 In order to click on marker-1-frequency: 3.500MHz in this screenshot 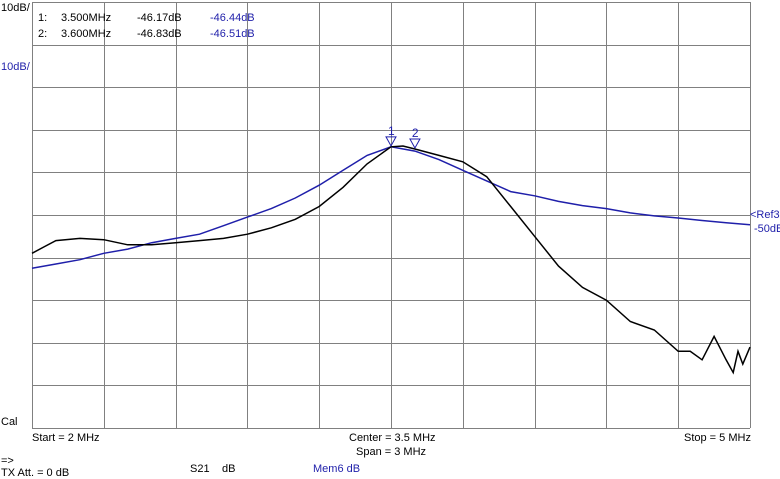, I will do `click(86, 18)`.